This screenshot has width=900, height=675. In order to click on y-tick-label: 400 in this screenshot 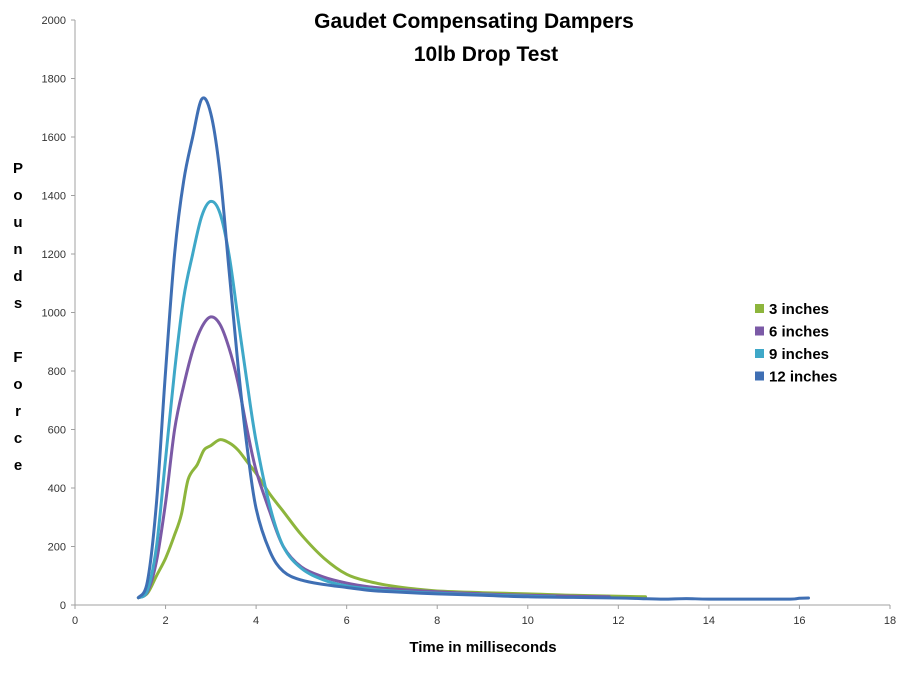, I will do `click(57, 489)`.